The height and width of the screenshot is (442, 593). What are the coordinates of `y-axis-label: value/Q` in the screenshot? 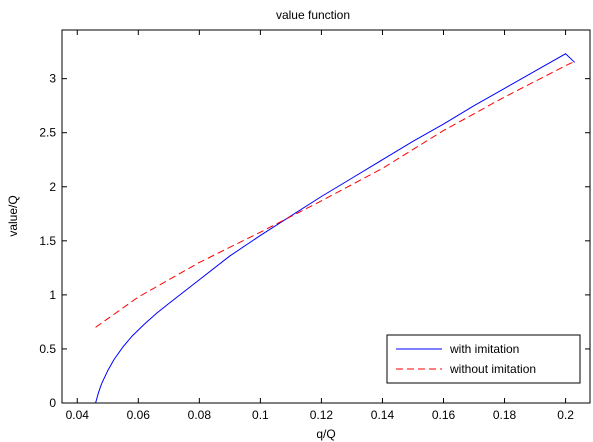 It's located at (13, 215).